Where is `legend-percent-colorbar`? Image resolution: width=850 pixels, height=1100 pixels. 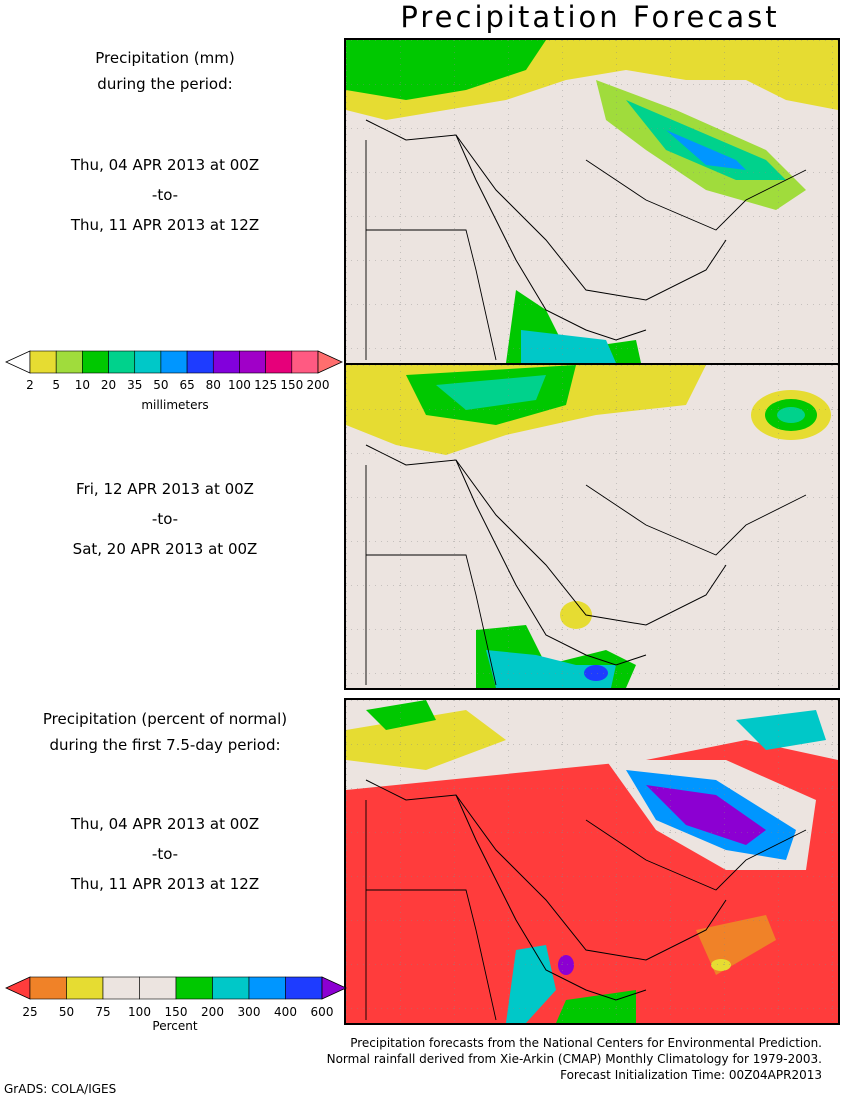
legend-percent-colorbar is located at coordinates (176, 988).